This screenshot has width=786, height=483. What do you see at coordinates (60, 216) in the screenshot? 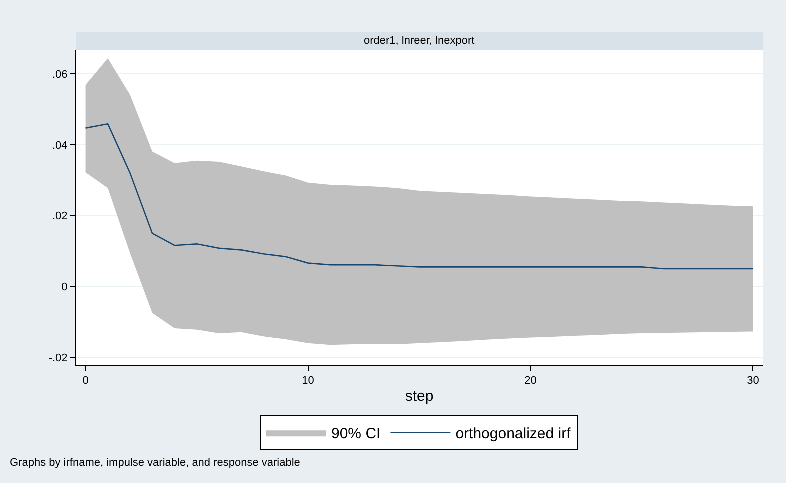
I see `y-tick-label: .02` at bounding box center [60, 216].